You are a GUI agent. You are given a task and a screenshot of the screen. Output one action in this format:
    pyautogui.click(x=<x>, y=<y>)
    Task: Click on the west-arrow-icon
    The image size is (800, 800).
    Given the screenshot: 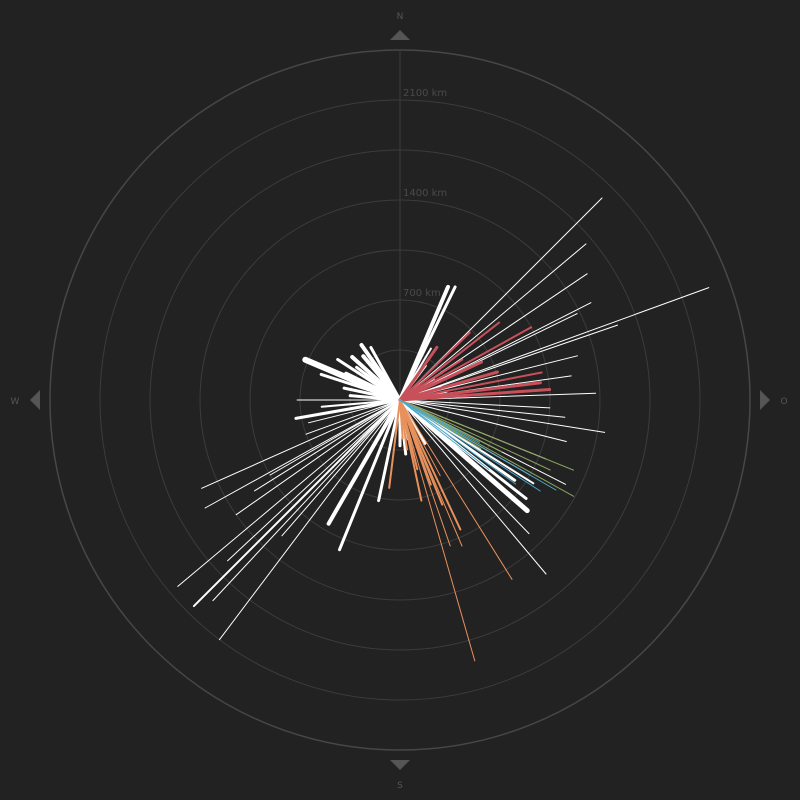 What is the action you would take?
    pyautogui.click(x=35, y=400)
    